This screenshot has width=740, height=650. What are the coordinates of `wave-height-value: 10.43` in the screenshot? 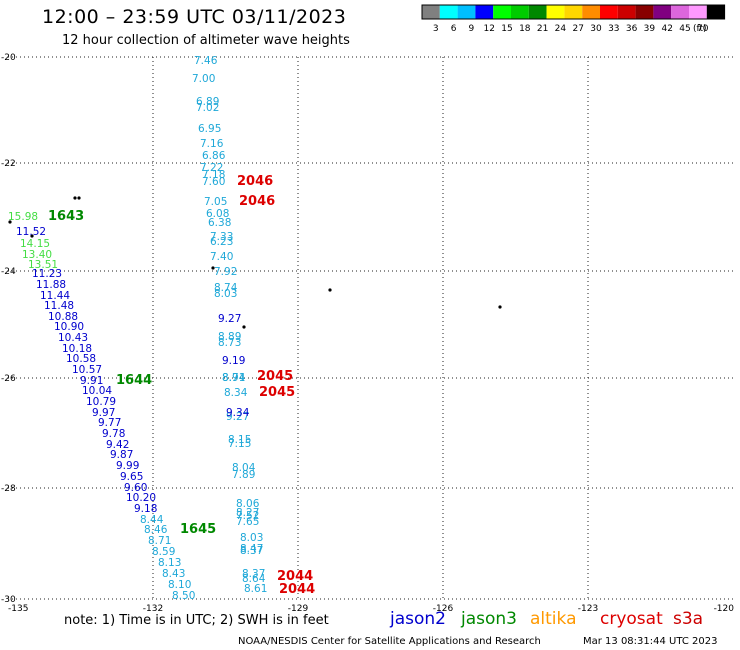 It's located at (73, 338).